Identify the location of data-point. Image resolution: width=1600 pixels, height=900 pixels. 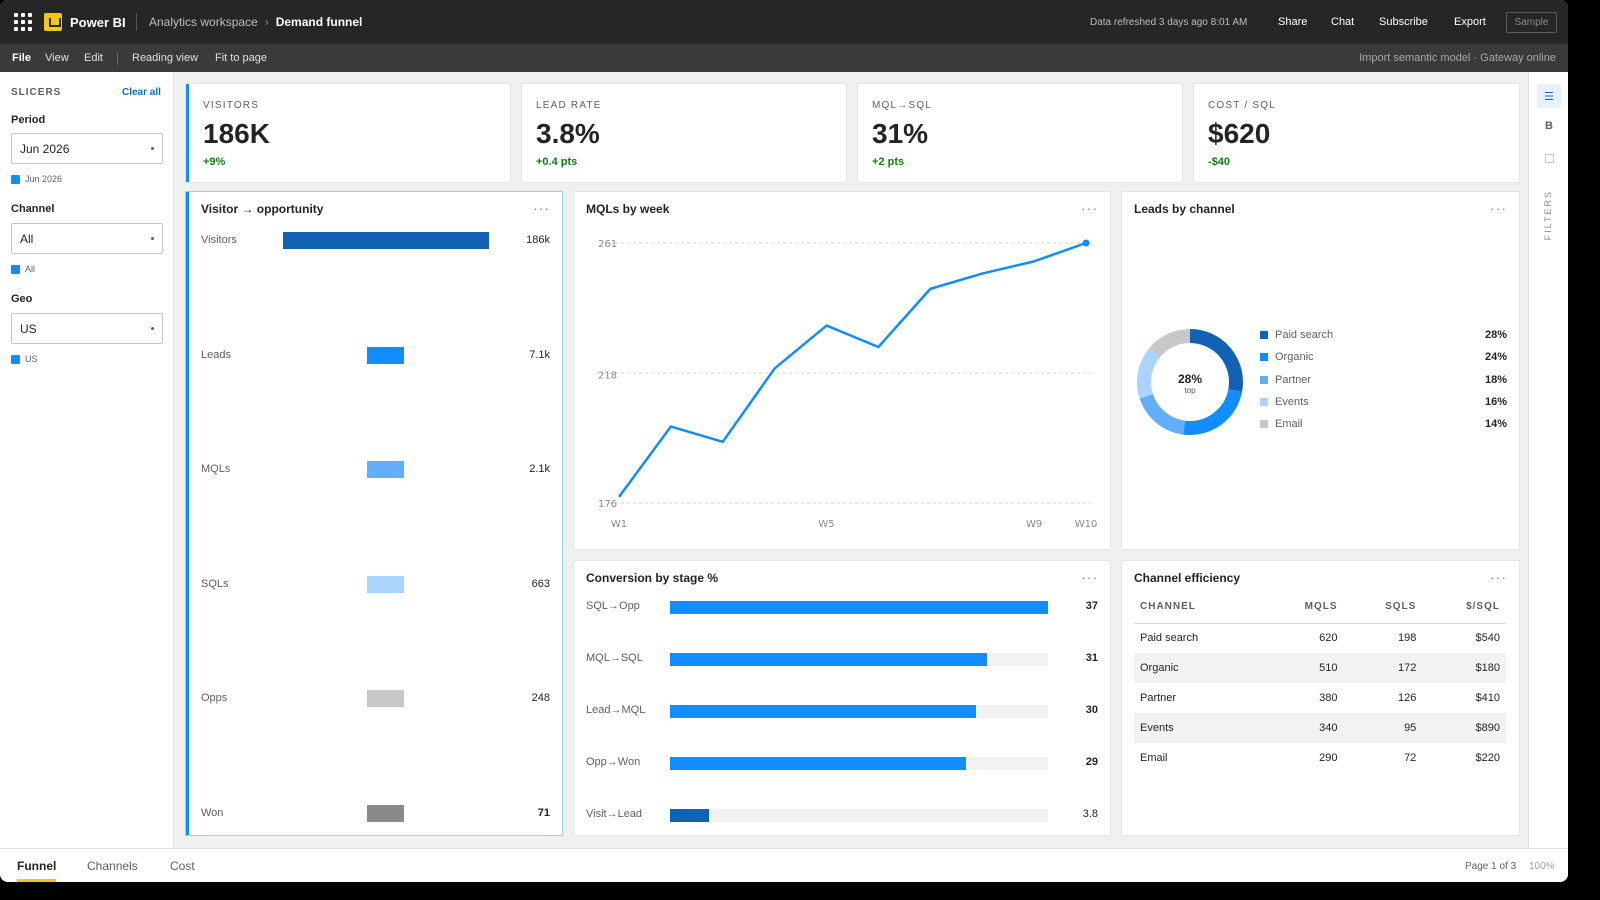
(1086, 243).